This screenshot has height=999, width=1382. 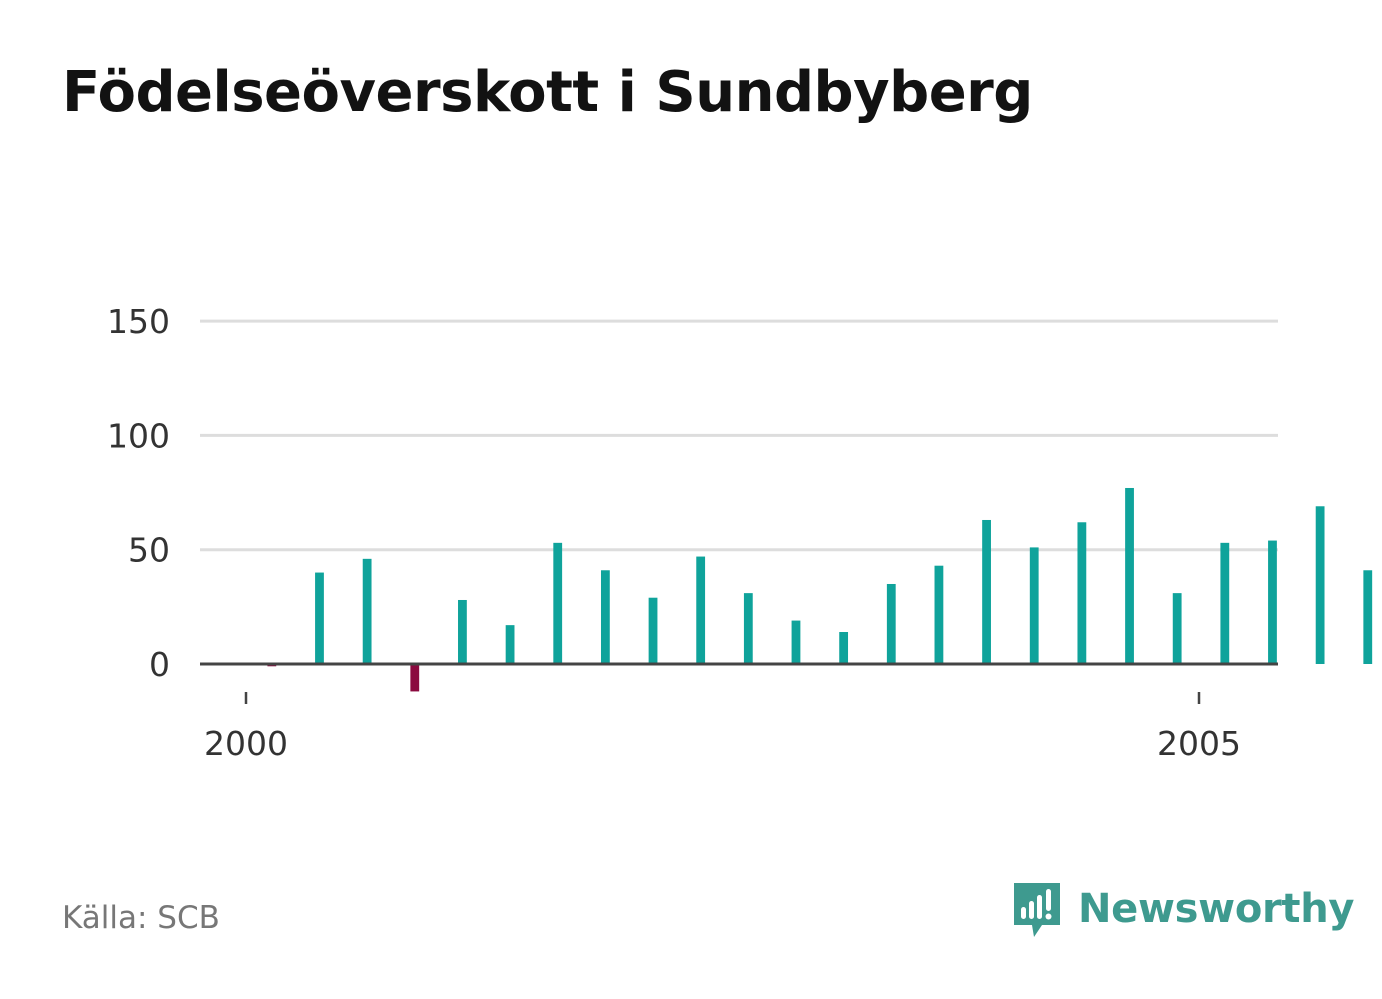 I want to click on source-note: Källa: SCB, so click(x=141, y=918).